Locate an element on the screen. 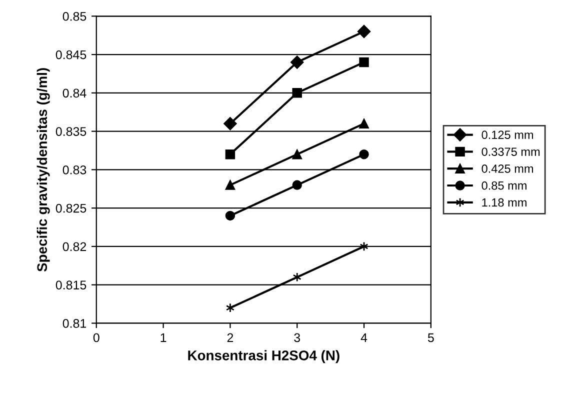 This screenshot has height=404, width=567. x-axis-title: Konsentrasi H2SO4 (N) is located at coordinates (264, 357).